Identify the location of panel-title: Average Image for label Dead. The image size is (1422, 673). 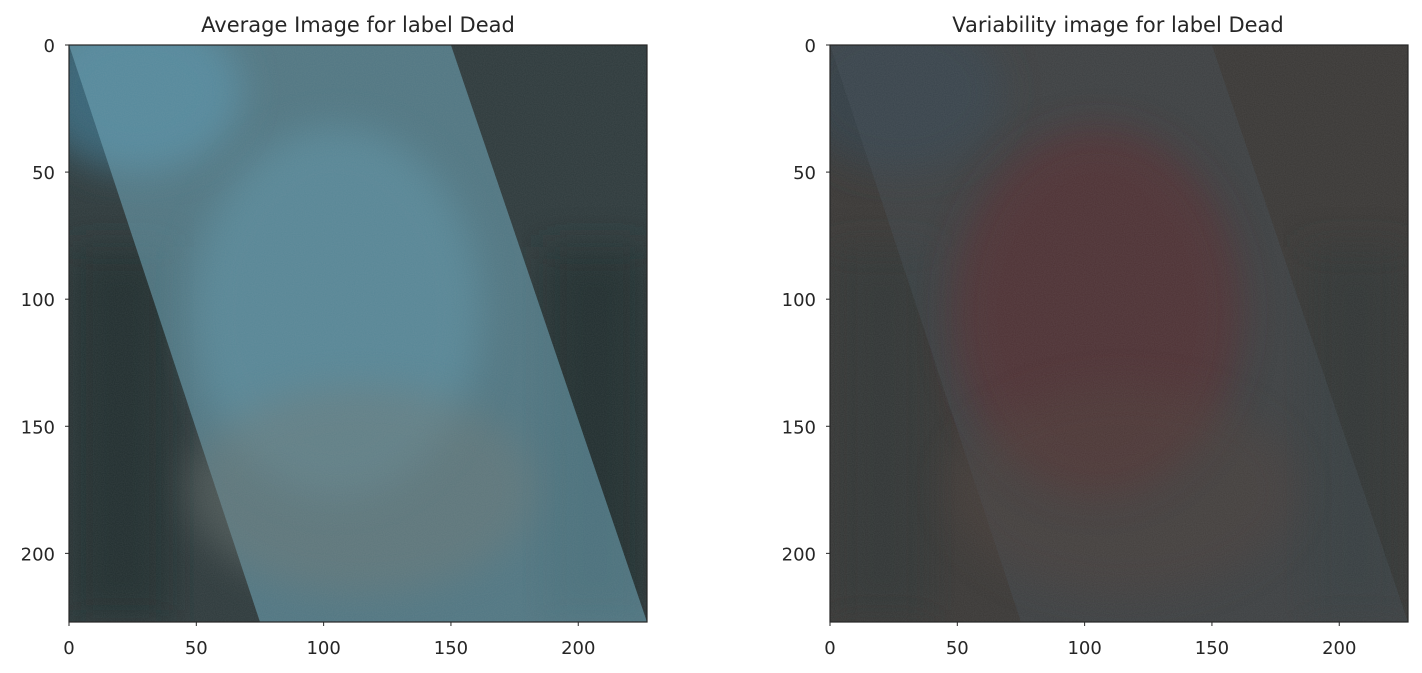
(358, 25).